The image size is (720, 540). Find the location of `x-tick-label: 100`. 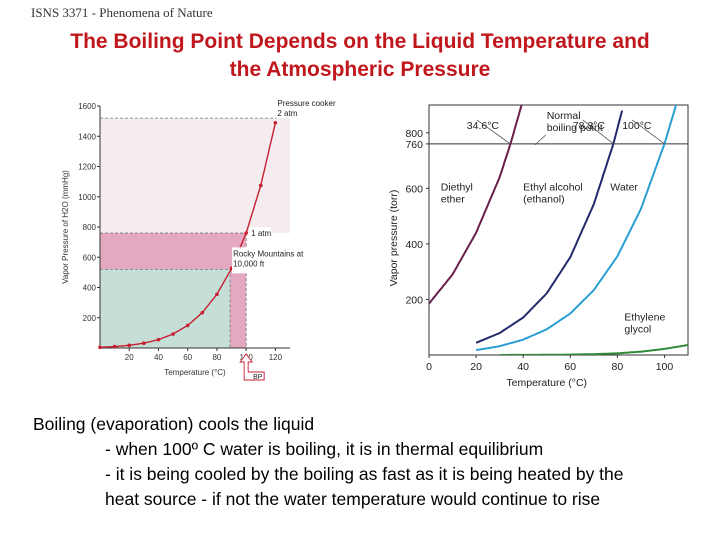

x-tick-label: 100 is located at coordinates (665, 367).